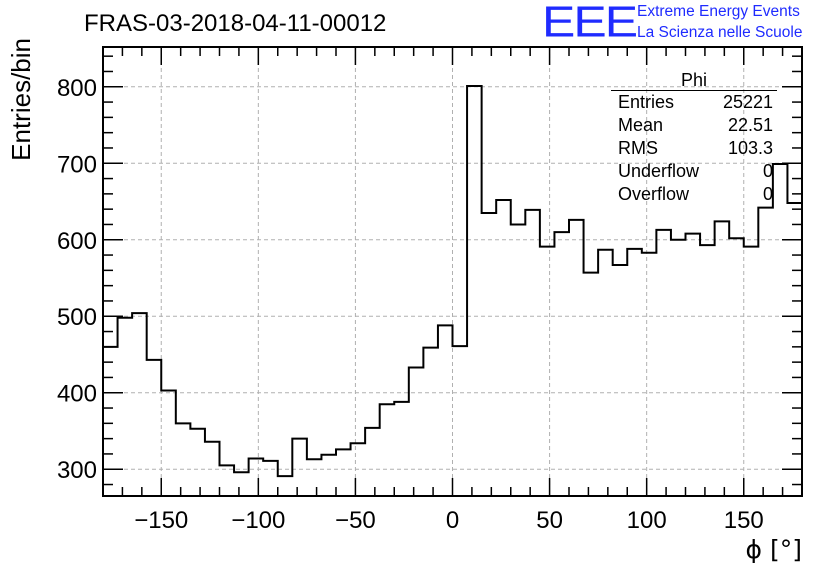  I want to click on y-tick-label: 600, so click(77, 241).